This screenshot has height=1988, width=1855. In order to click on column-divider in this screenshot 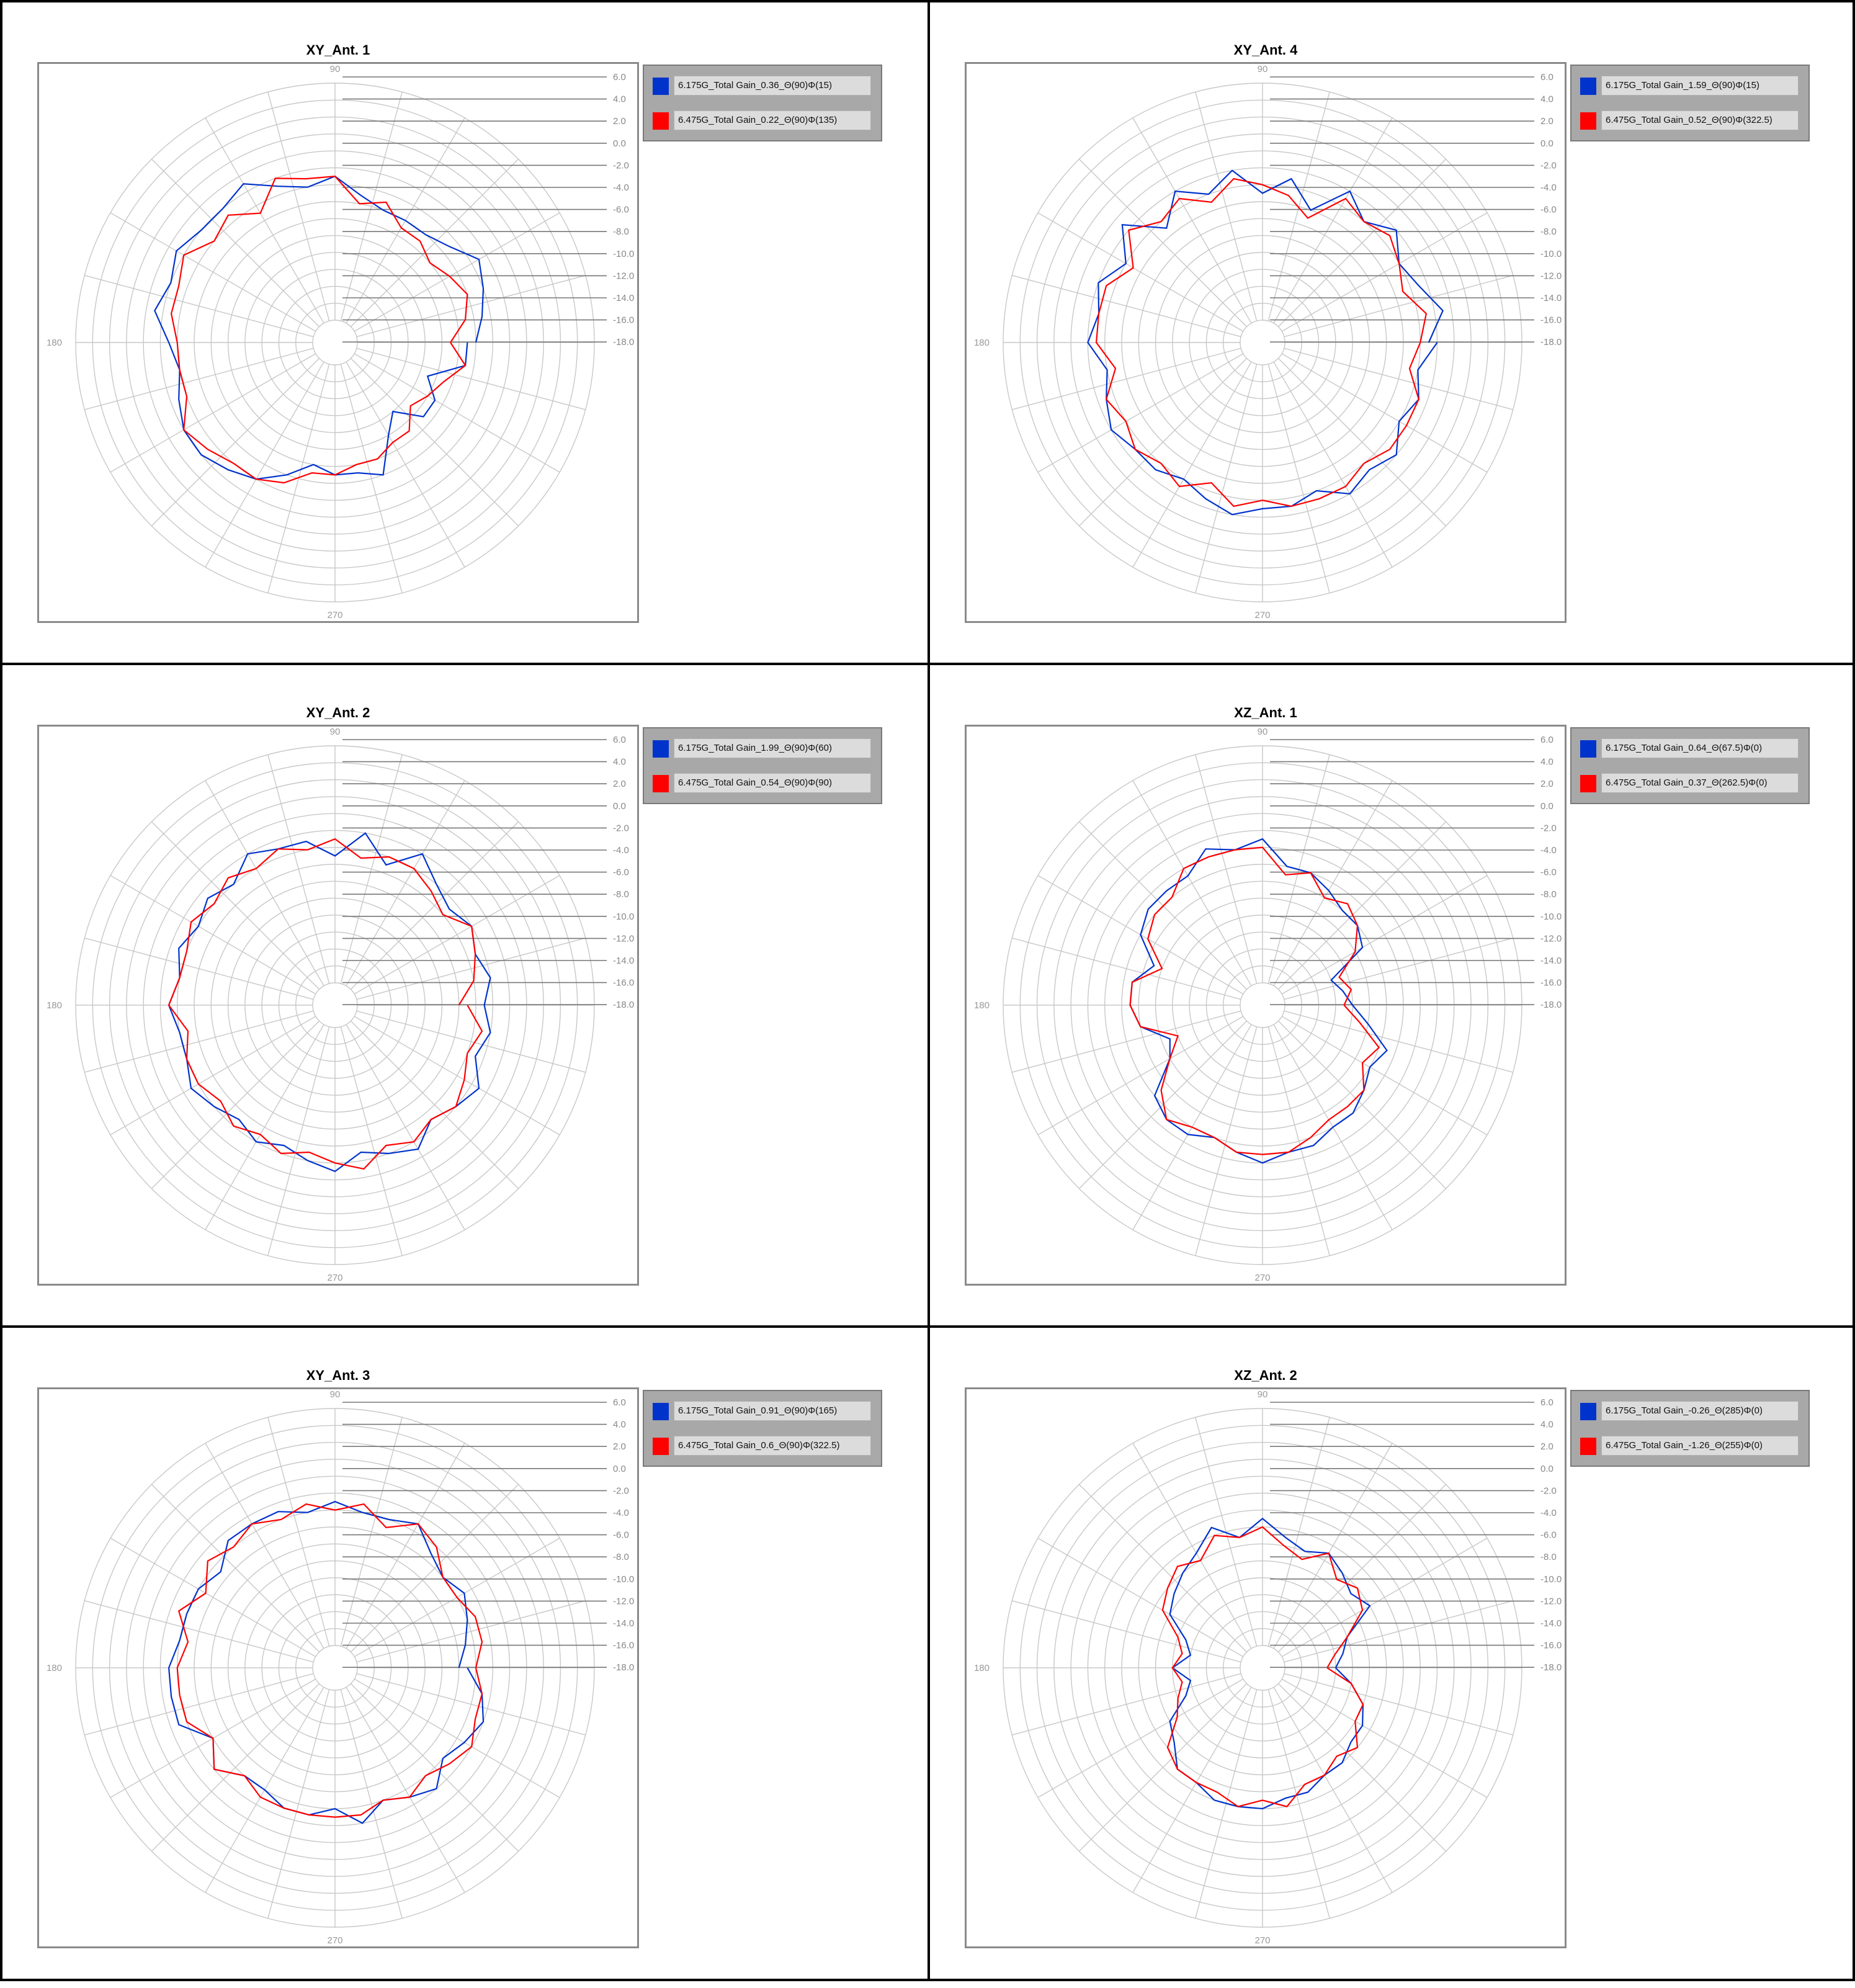, I will do `click(929, 990)`.